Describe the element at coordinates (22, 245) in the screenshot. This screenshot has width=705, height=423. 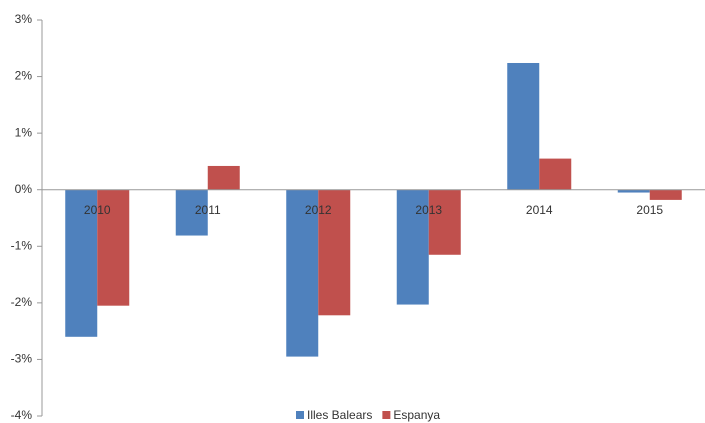
I see `y-tick-label: -1%` at that location.